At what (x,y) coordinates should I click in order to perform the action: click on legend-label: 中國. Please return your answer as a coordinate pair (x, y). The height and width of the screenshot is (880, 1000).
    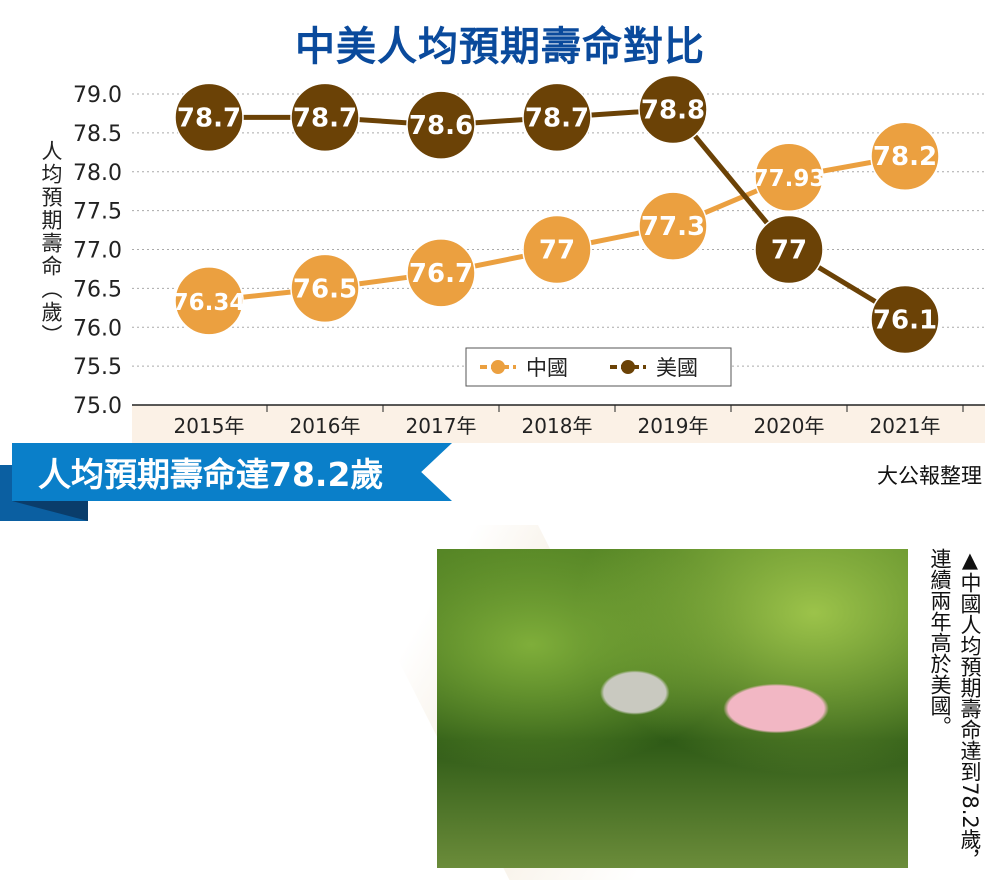
    Looking at the image, I should click on (547, 368).